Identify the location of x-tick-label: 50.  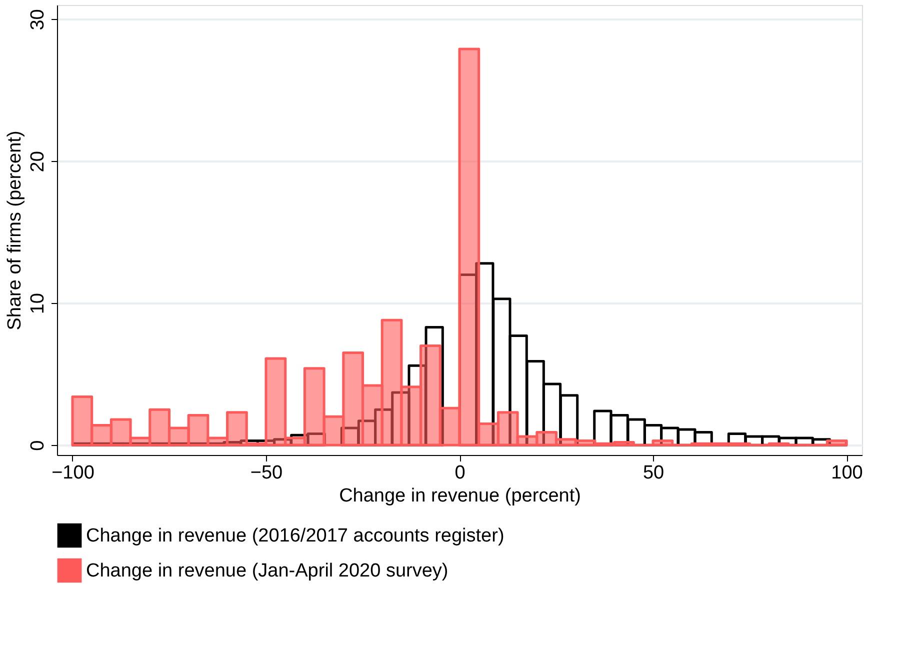
(653, 473).